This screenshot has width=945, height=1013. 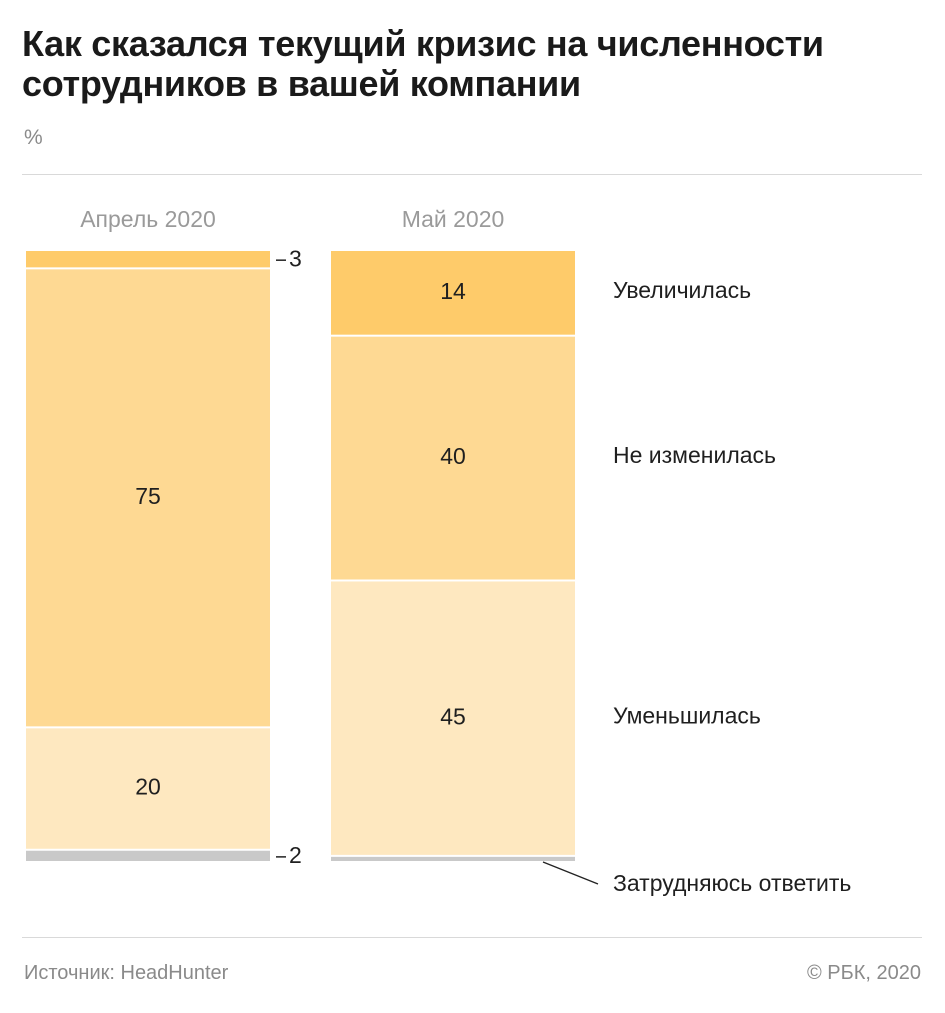 I want to click on value-label-1-4: 2, so click(x=295, y=855).